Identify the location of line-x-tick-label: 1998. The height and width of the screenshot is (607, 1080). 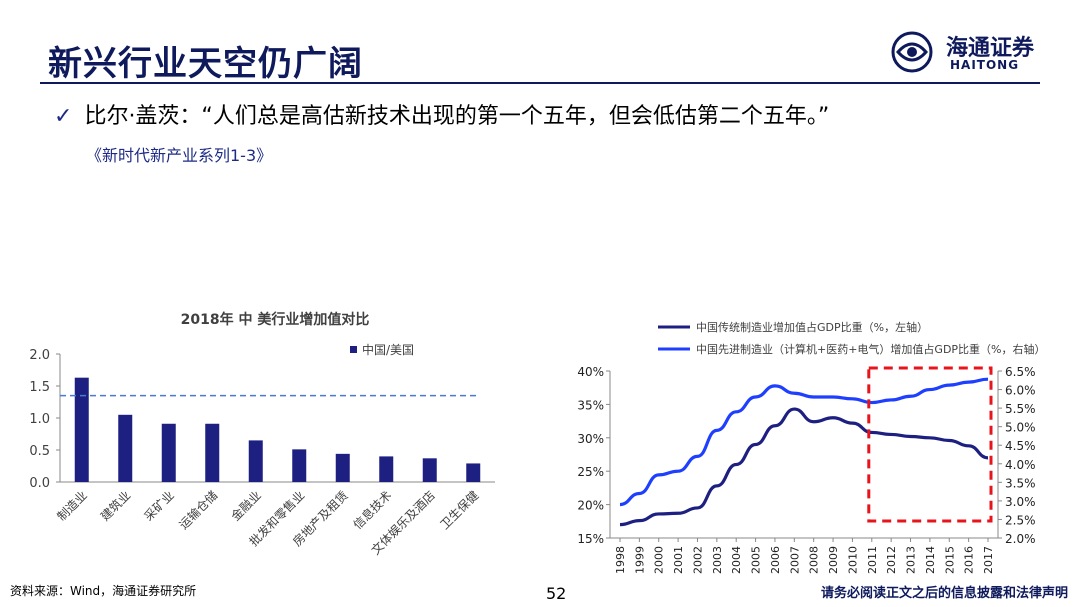
(620, 560).